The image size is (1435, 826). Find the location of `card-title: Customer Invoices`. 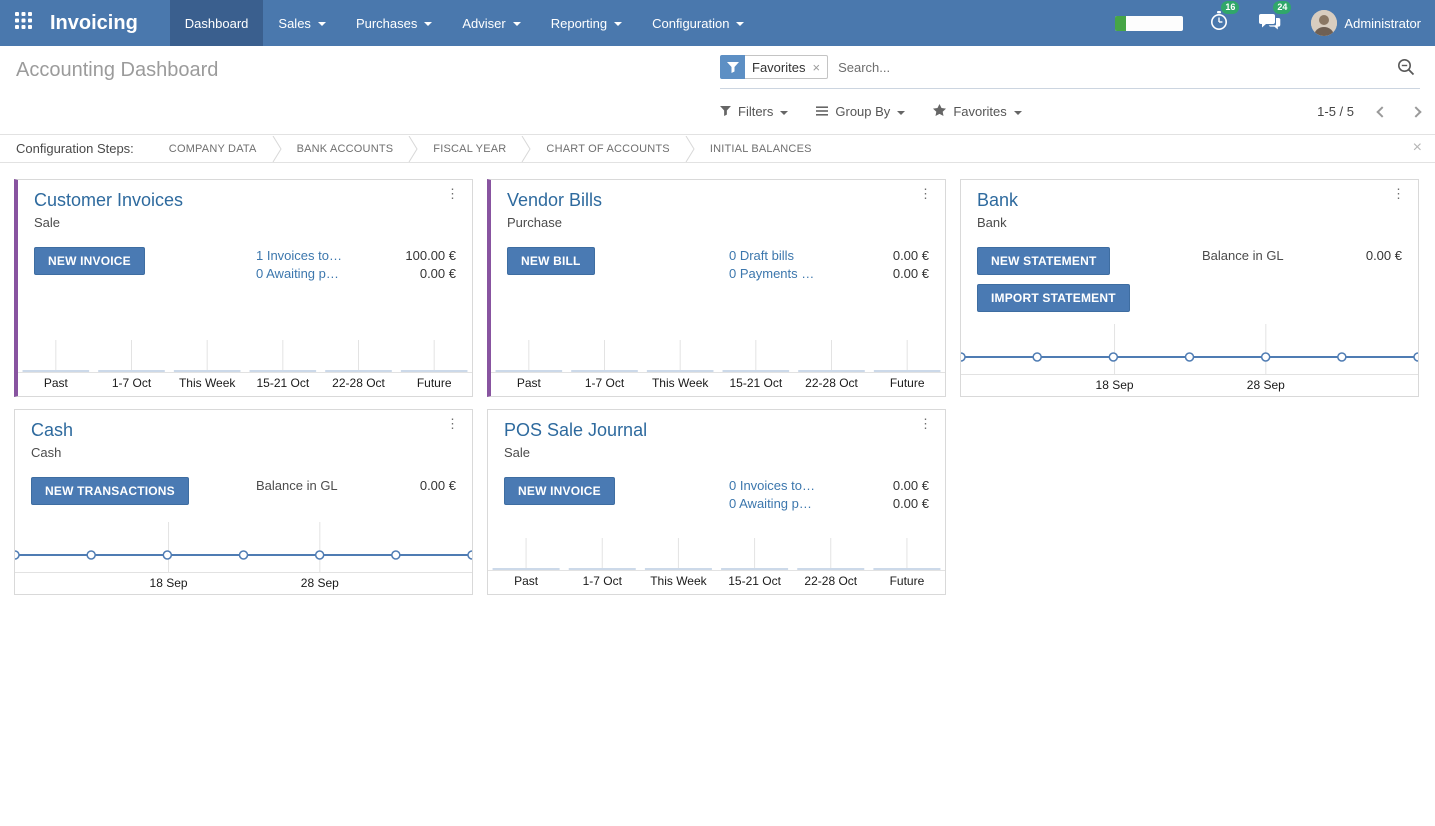

card-title: Customer Invoices is located at coordinates (109, 200).